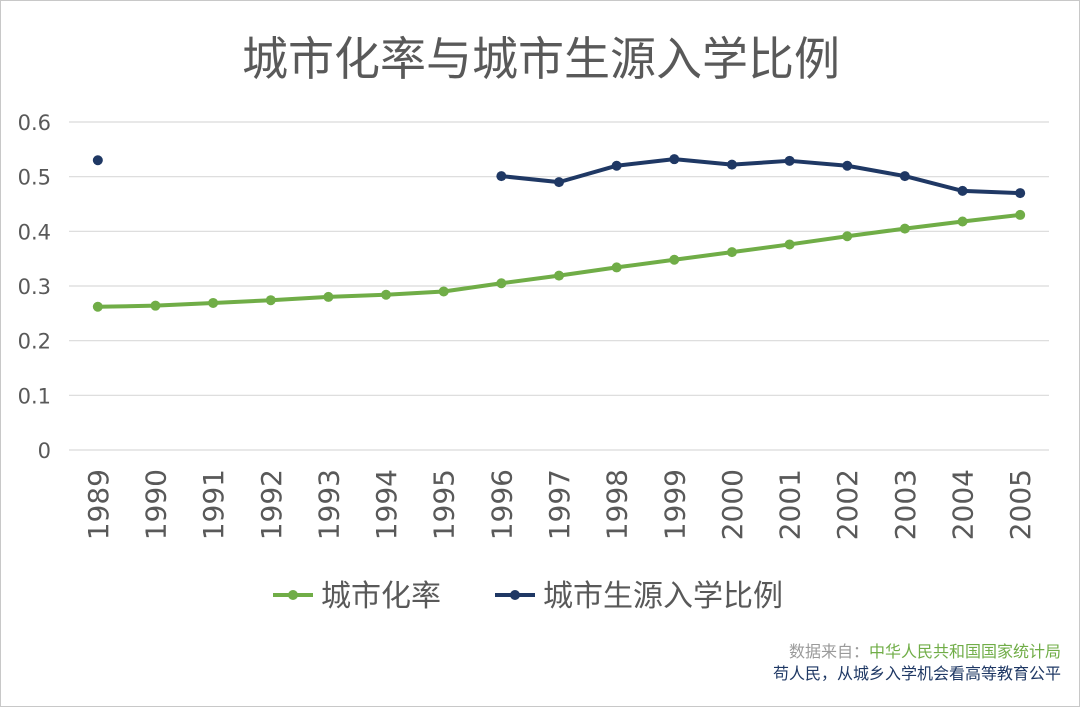  What do you see at coordinates (98, 504) in the screenshot?
I see `x-tick-label: 1989` at bounding box center [98, 504].